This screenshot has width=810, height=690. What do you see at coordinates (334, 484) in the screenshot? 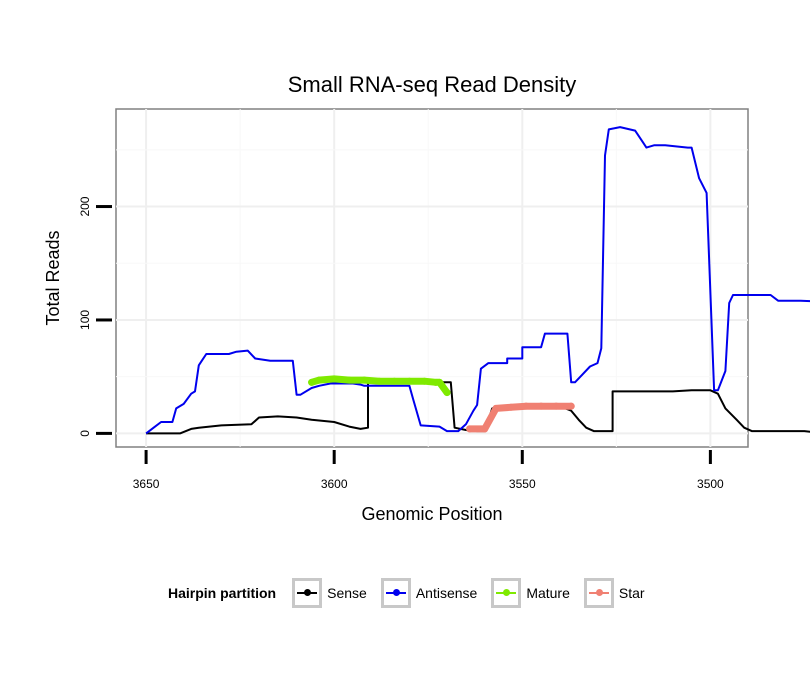
I see `x-tick-label: 3600` at bounding box center [334, 484].